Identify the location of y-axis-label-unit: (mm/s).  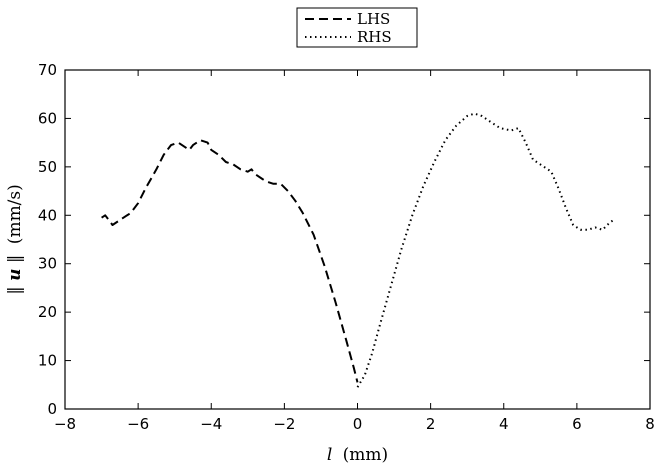
(15, 214).